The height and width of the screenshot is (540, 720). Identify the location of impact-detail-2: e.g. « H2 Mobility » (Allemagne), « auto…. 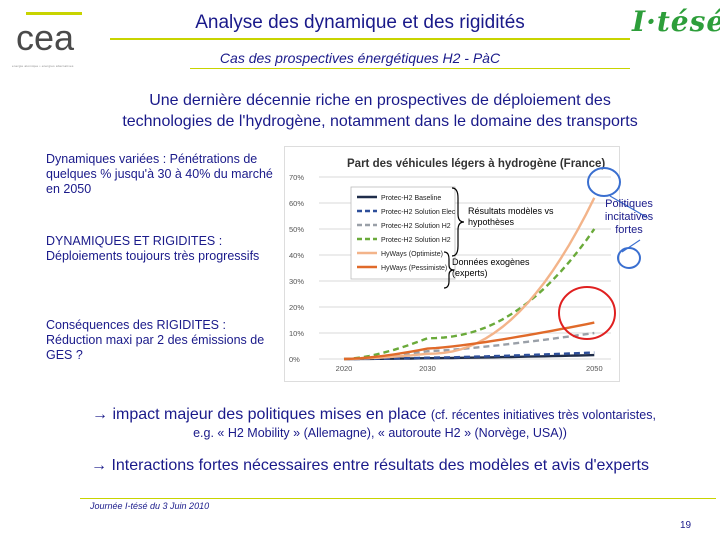
(380, 433).